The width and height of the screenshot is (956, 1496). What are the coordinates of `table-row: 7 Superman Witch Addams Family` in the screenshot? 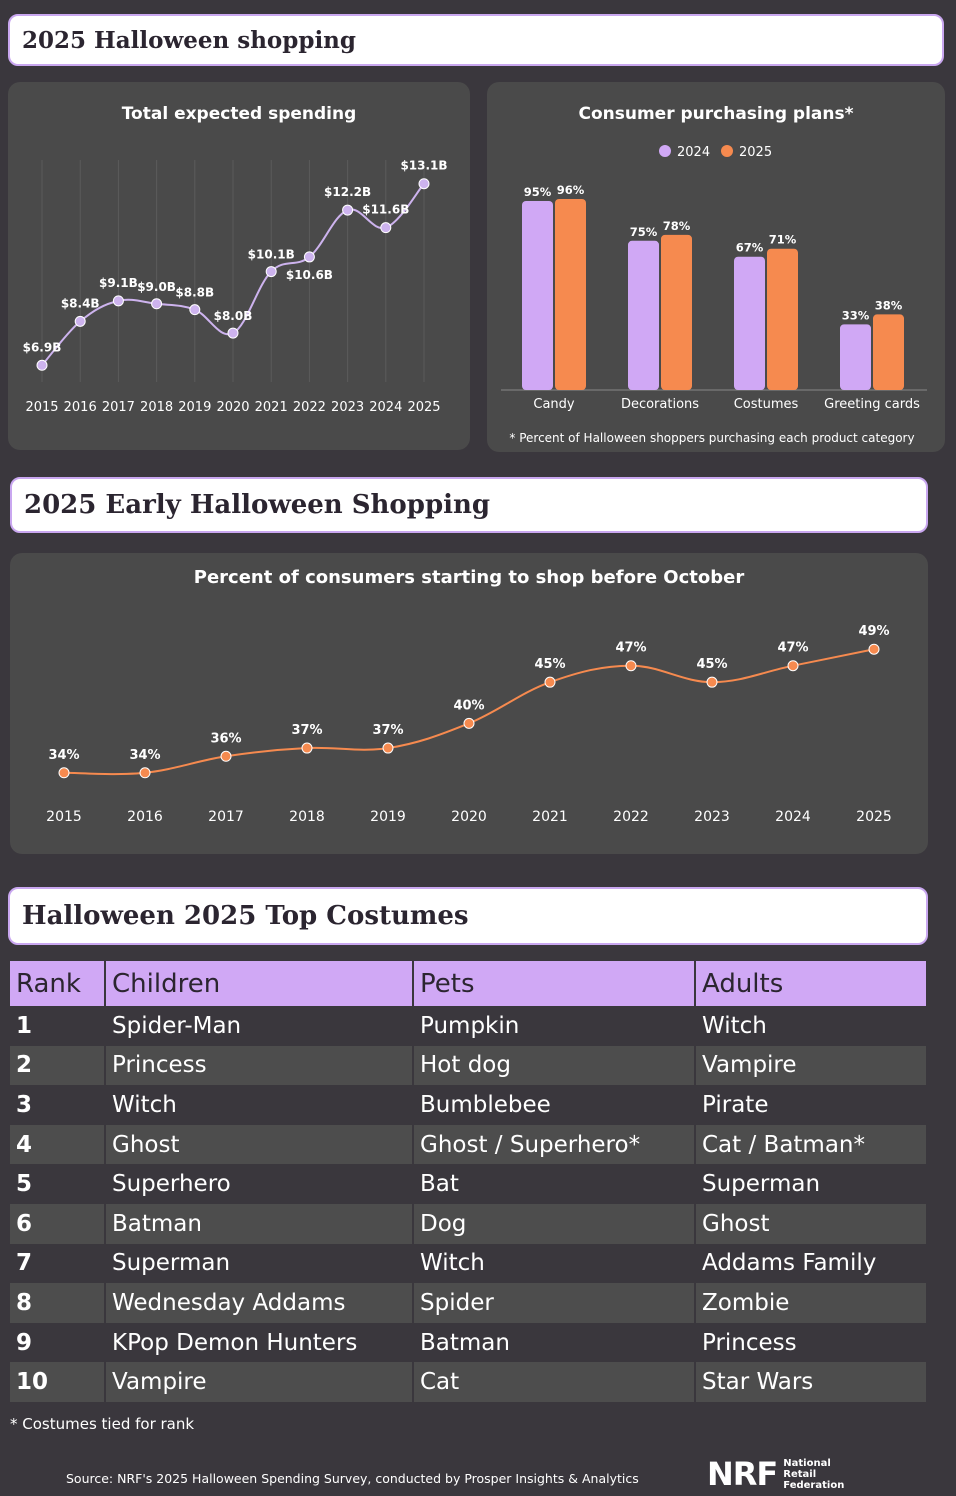 It's located at (469, 1263).